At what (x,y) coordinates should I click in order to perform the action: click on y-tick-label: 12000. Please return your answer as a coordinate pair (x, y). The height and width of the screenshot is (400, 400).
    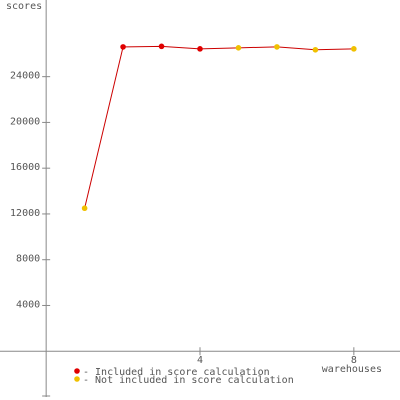
    Looking at the image, I should click on (25, 213).